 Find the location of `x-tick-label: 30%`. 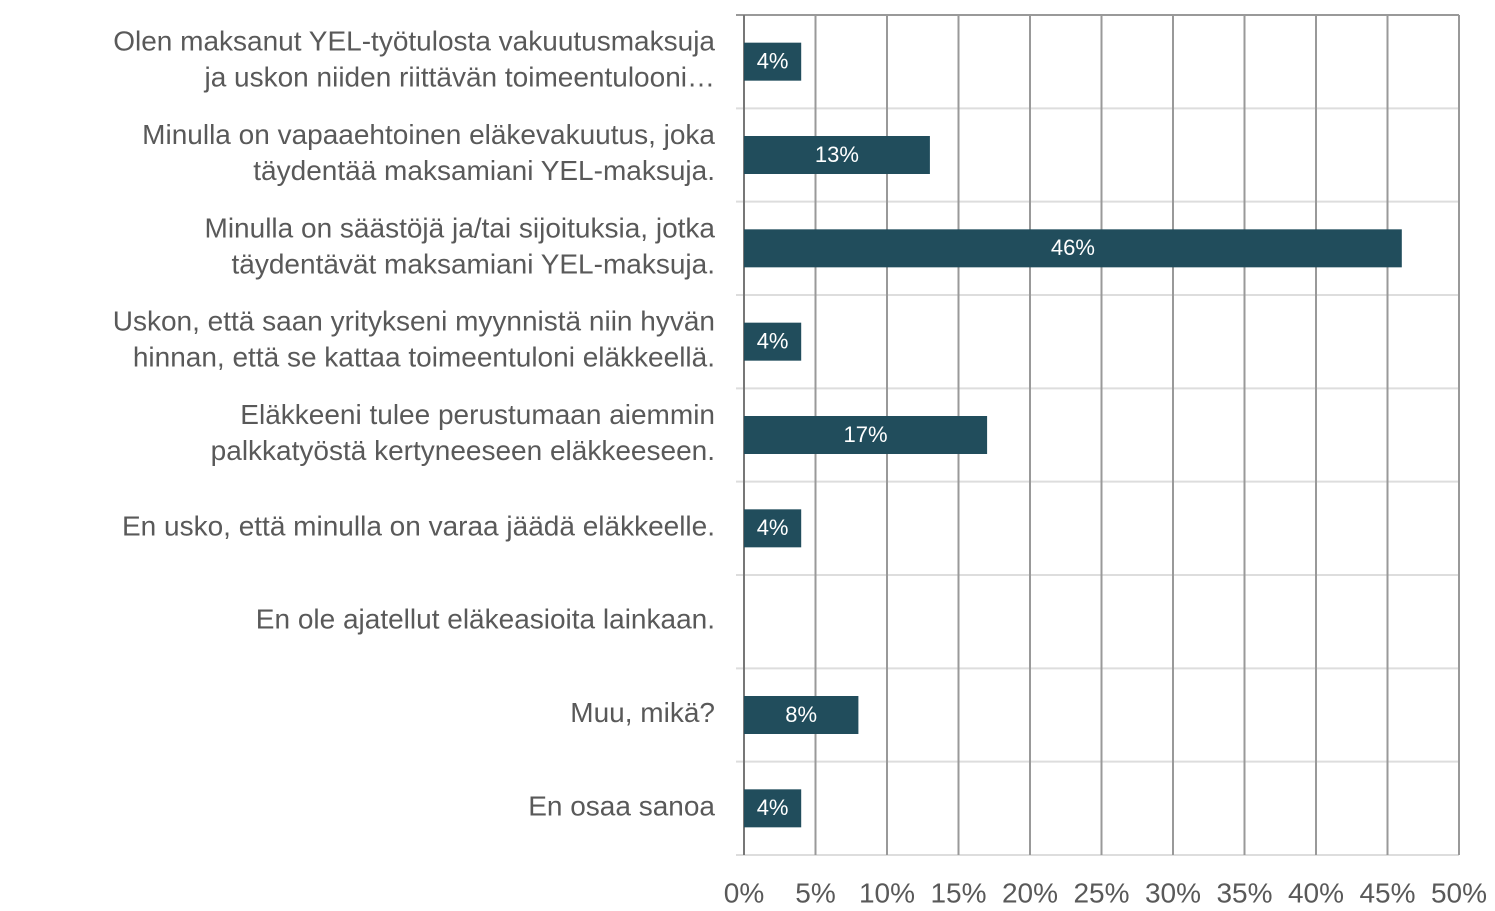

x-tick-label: 30% is located at coordinates (1173, 892).